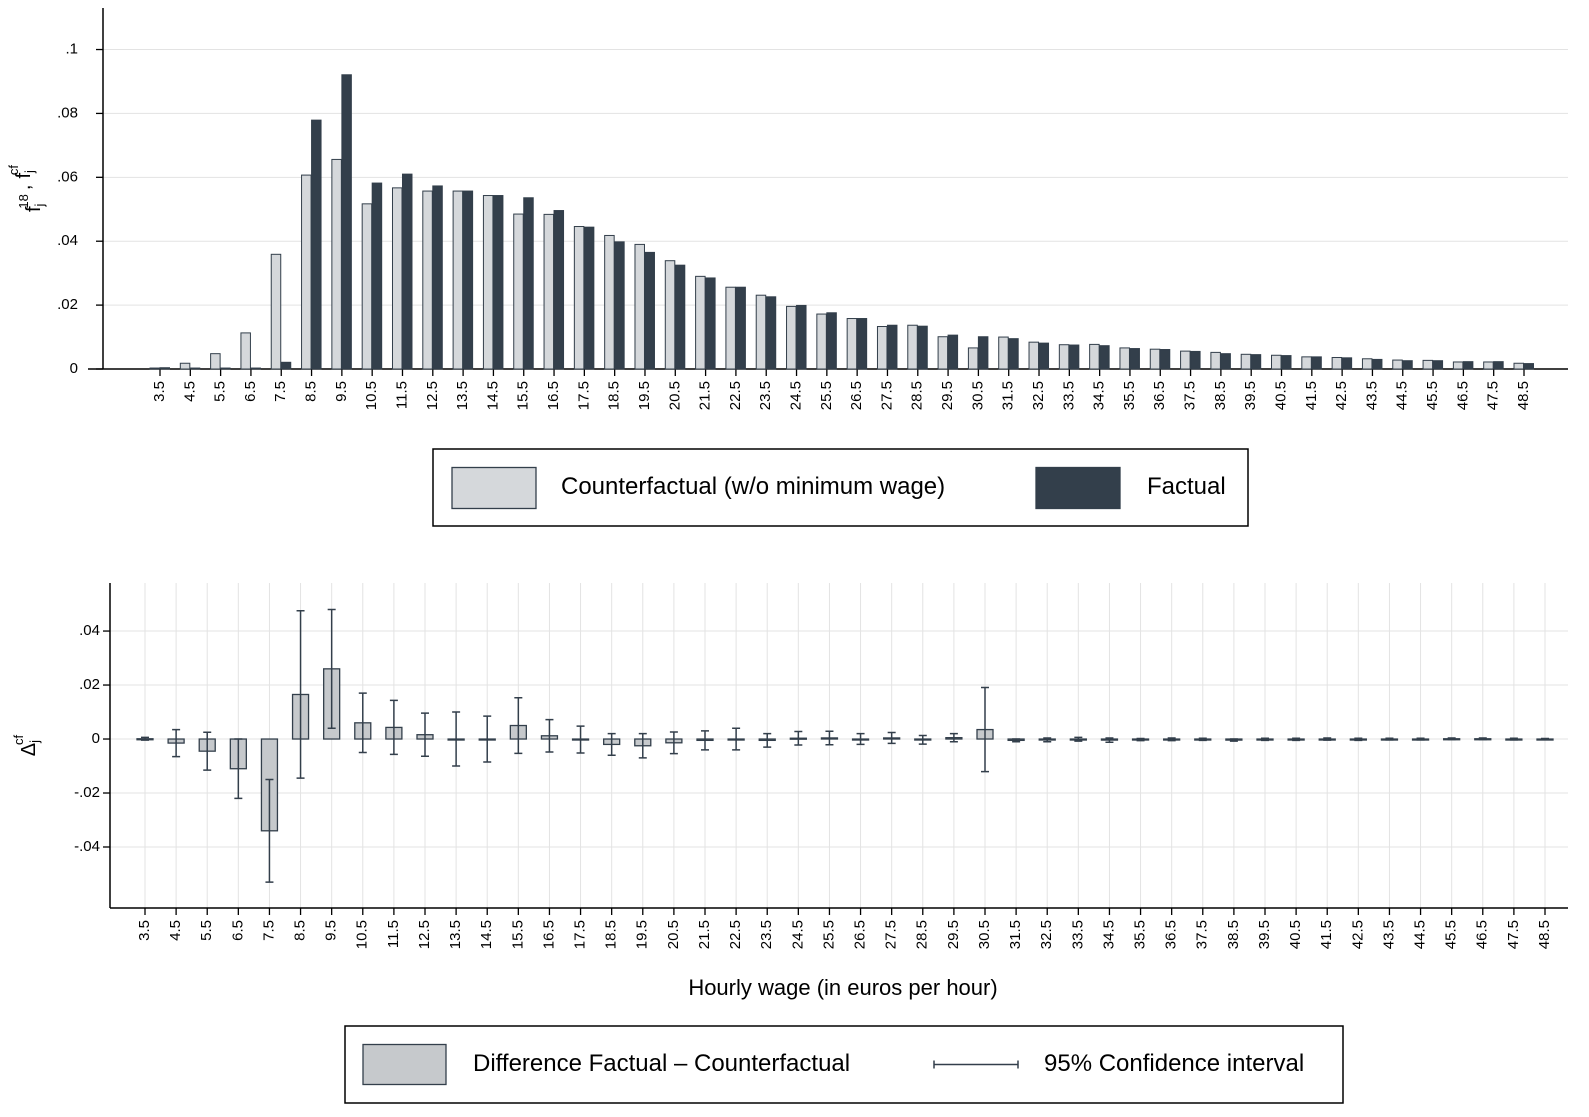  What do you see at coordinates (1371, 395) in the screenshot?
I see `x-tick-label: 43.5` at bounding box center [1371, 395].